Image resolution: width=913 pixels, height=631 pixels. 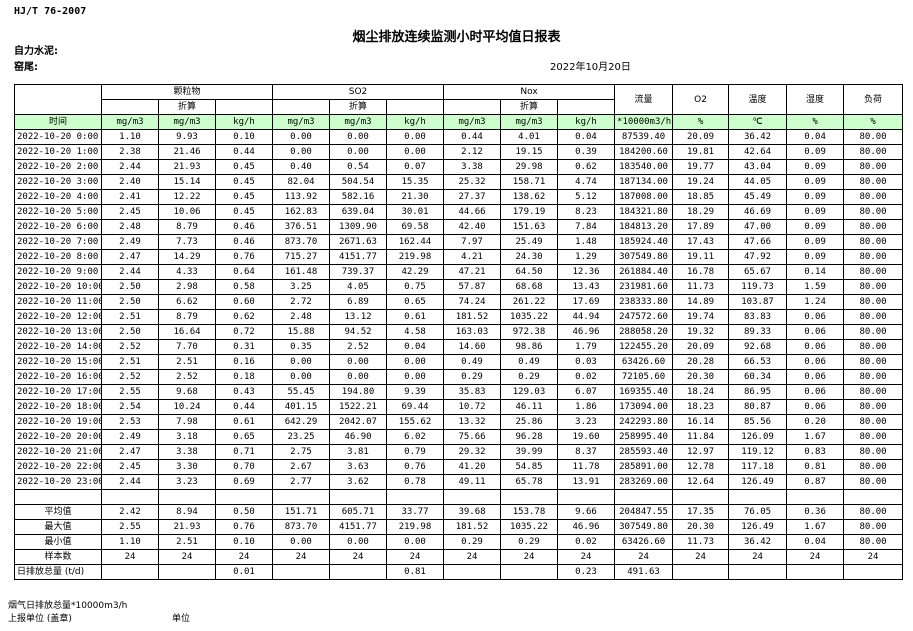 What do you see at coordinates (130, 242) in the screenshot?
I see `value-cell: 2.49` at bounding box center [130, 242].